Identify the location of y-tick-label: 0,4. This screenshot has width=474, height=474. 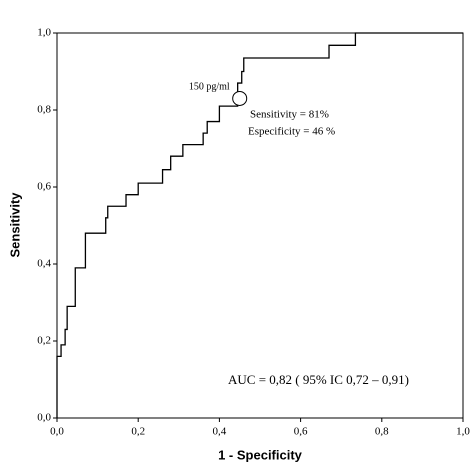
(44, 264).